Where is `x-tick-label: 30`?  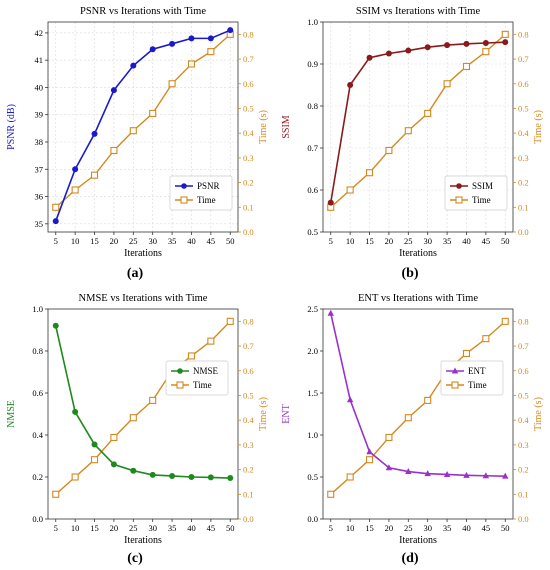
x-tick-label: 30 is located at coordinates (152, 241).